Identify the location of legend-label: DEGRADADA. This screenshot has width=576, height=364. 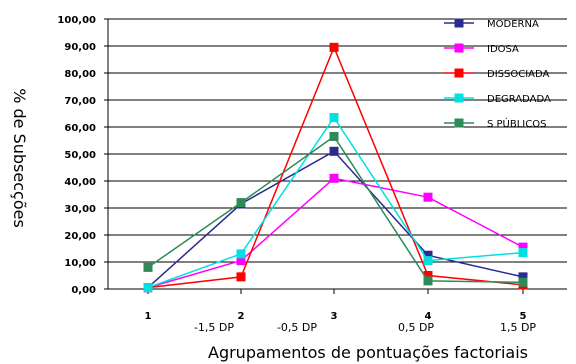
(519, 99).